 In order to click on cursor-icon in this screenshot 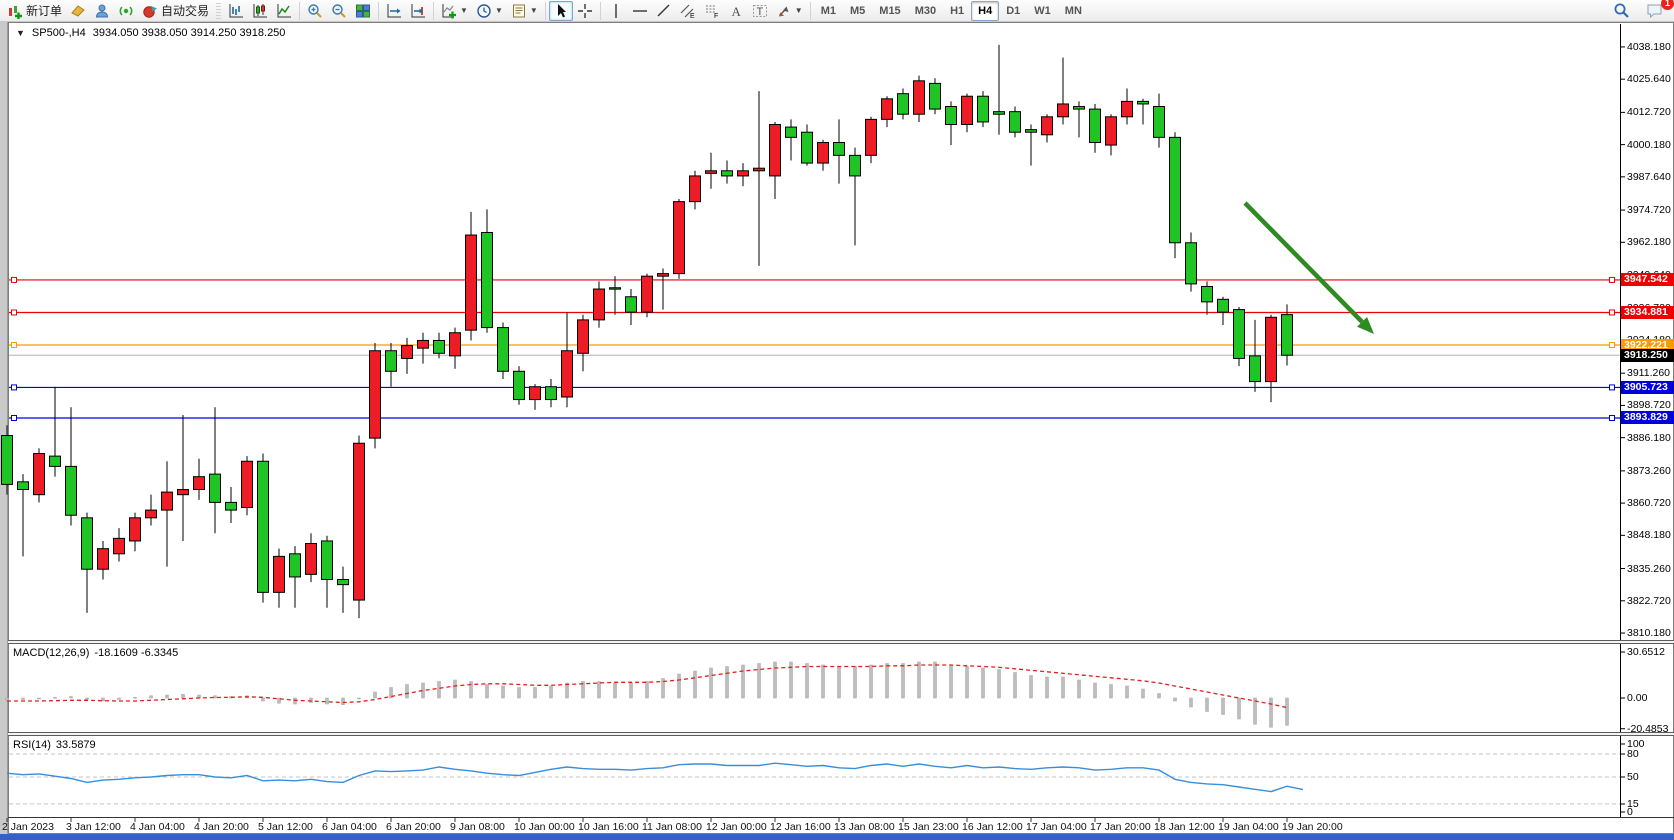, I will do `click(561, 11)`.